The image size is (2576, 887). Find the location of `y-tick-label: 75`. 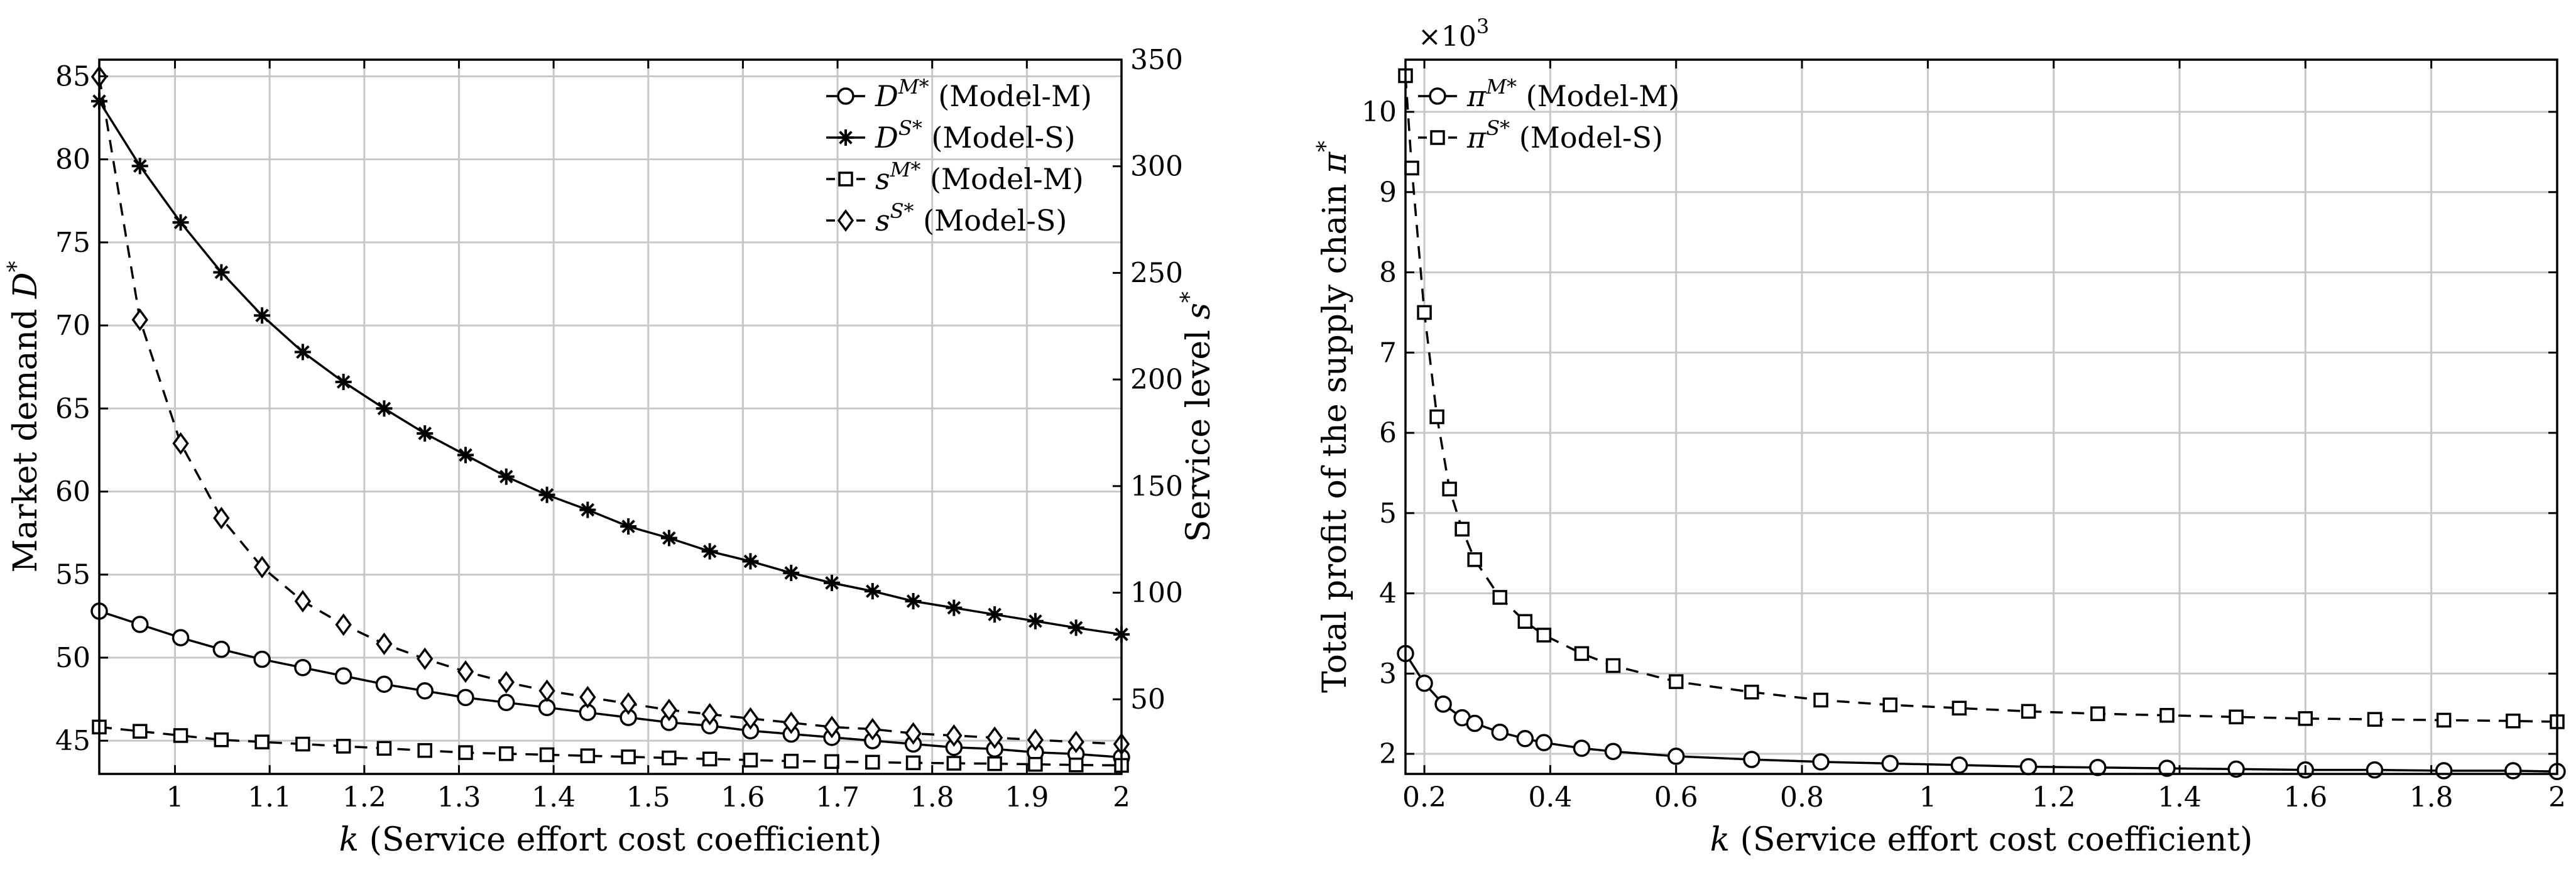

y-tick-label: 75 is located at coordinates (72, 243).